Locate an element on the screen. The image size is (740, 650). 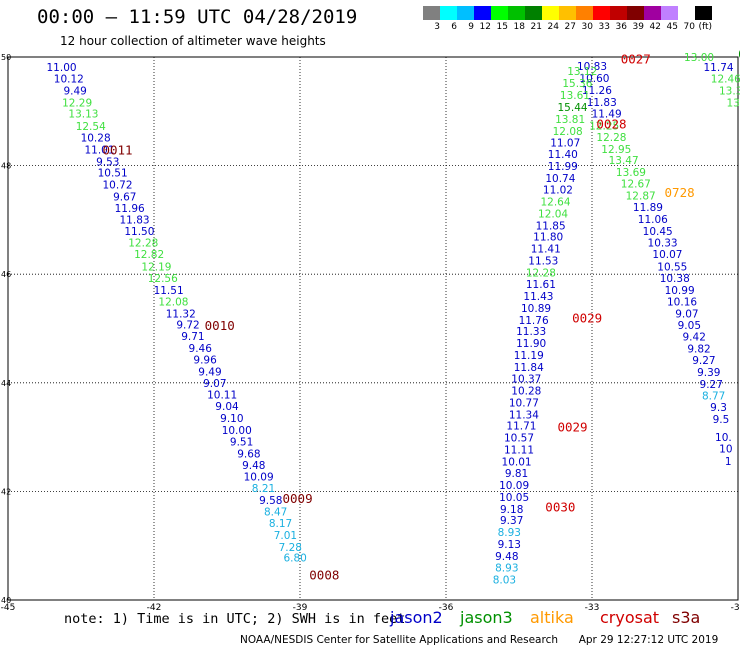
wave-height-label: 11.11 is located at coordinates (519, 451).